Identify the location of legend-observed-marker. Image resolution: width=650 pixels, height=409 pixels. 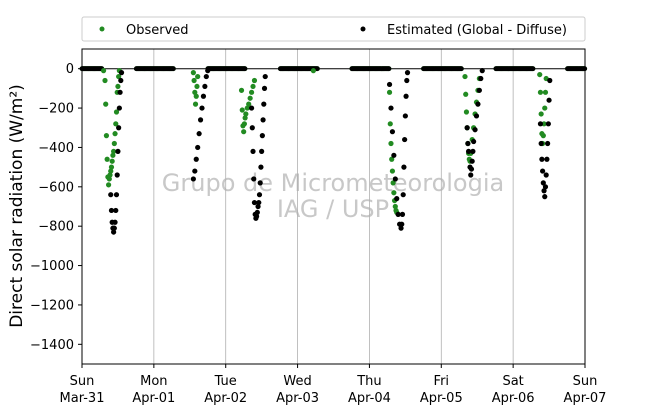
(102, 29).